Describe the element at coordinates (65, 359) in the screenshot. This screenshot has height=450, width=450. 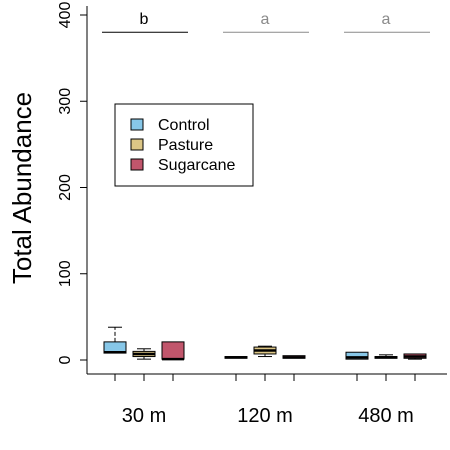
I see `y-tick-label: 0` at that location.